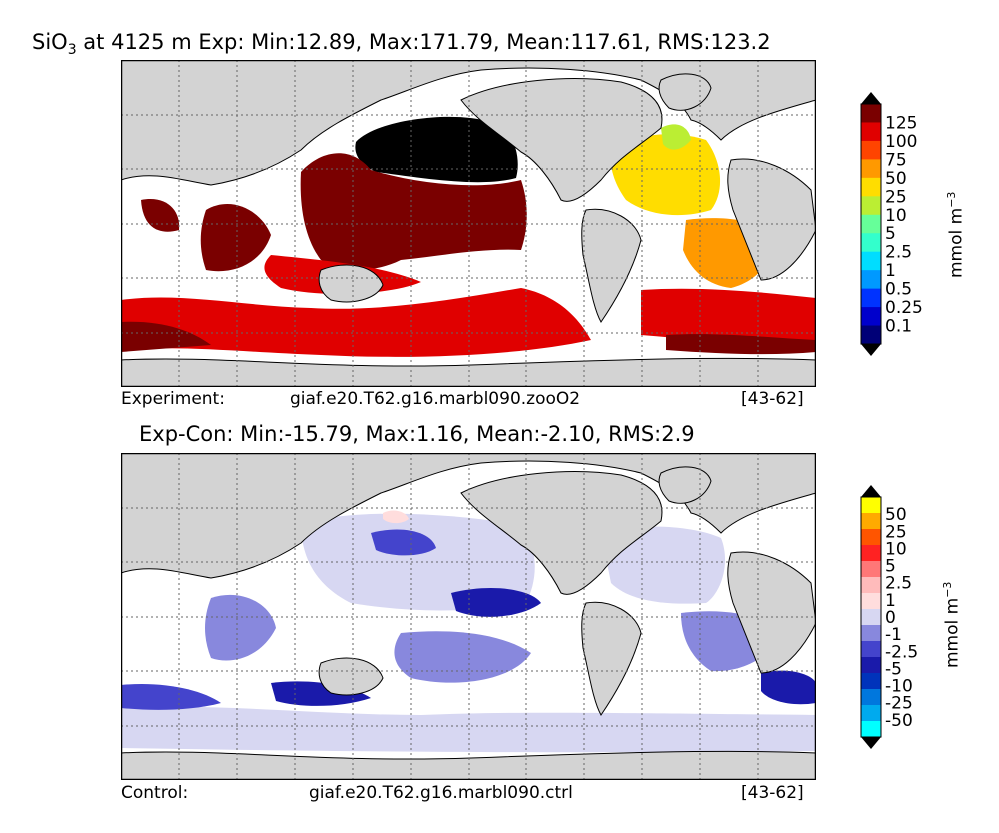 This screenshot has height=833, width=999. What do you see at coordinates (901, 123) in the screenshot?
I see `colorbar-tick-label: 125` at bounding box center [901, 123].